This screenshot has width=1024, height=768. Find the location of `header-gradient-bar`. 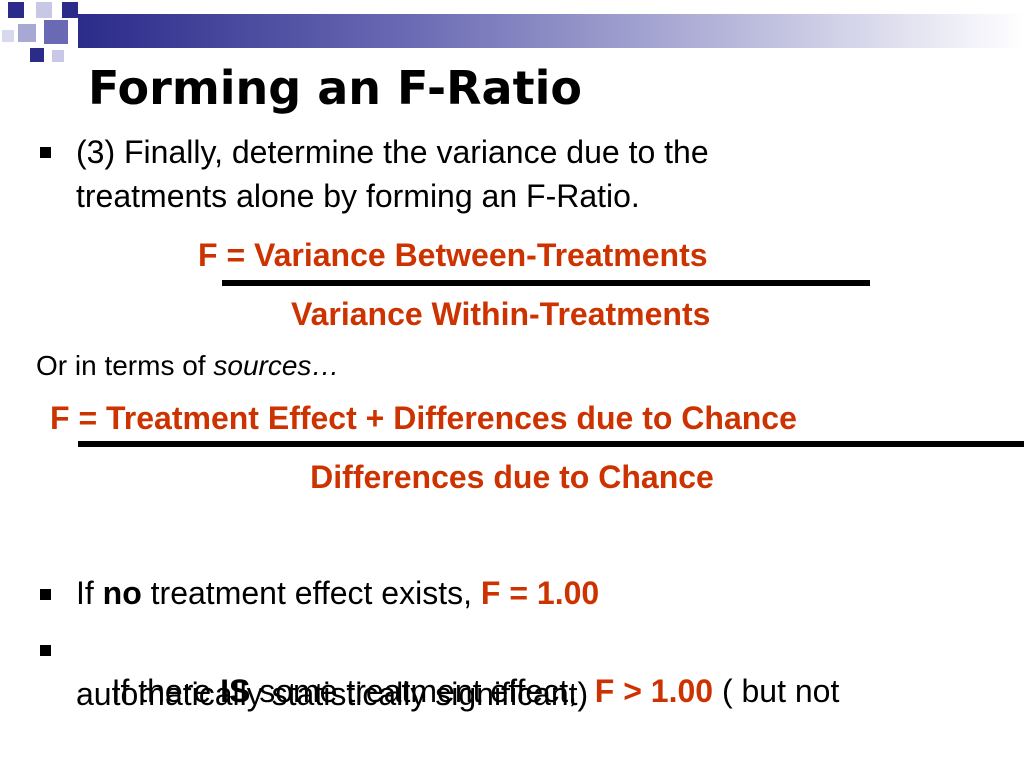

header-gradient-bar is located at coordinates (551, 31).